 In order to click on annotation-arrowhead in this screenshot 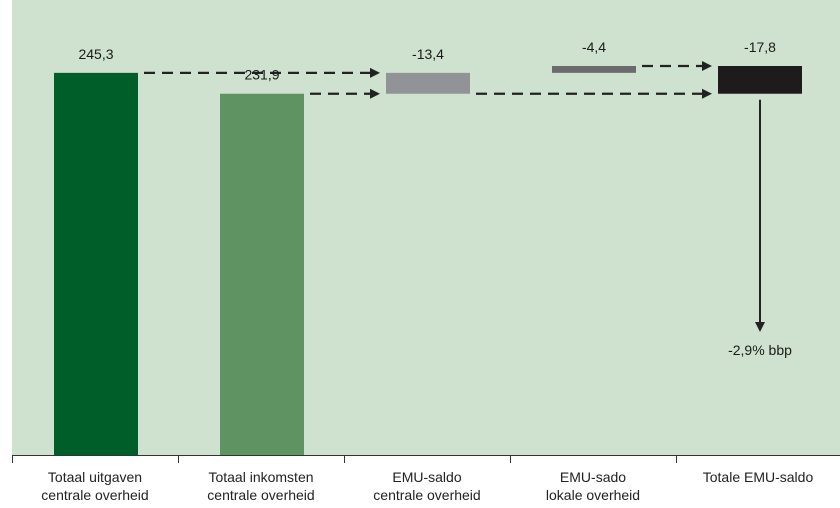, I will do `click(760, 327)`.